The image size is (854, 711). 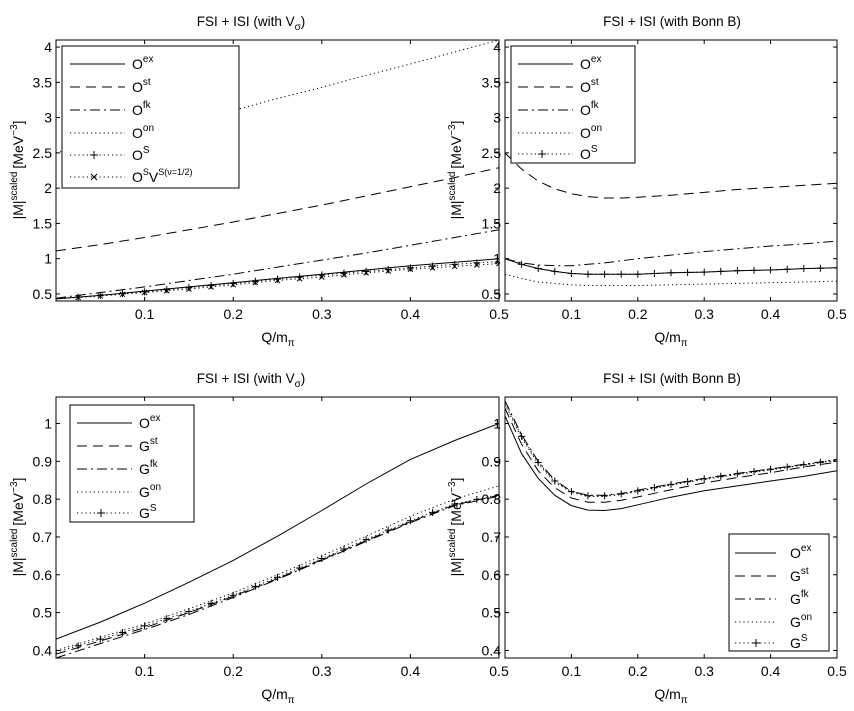 What do you see at coordinates (251, 23) in the screenshot?
I see `panel-title: FSI + ISI (with Vσ)` at bounding box center [251, 23].